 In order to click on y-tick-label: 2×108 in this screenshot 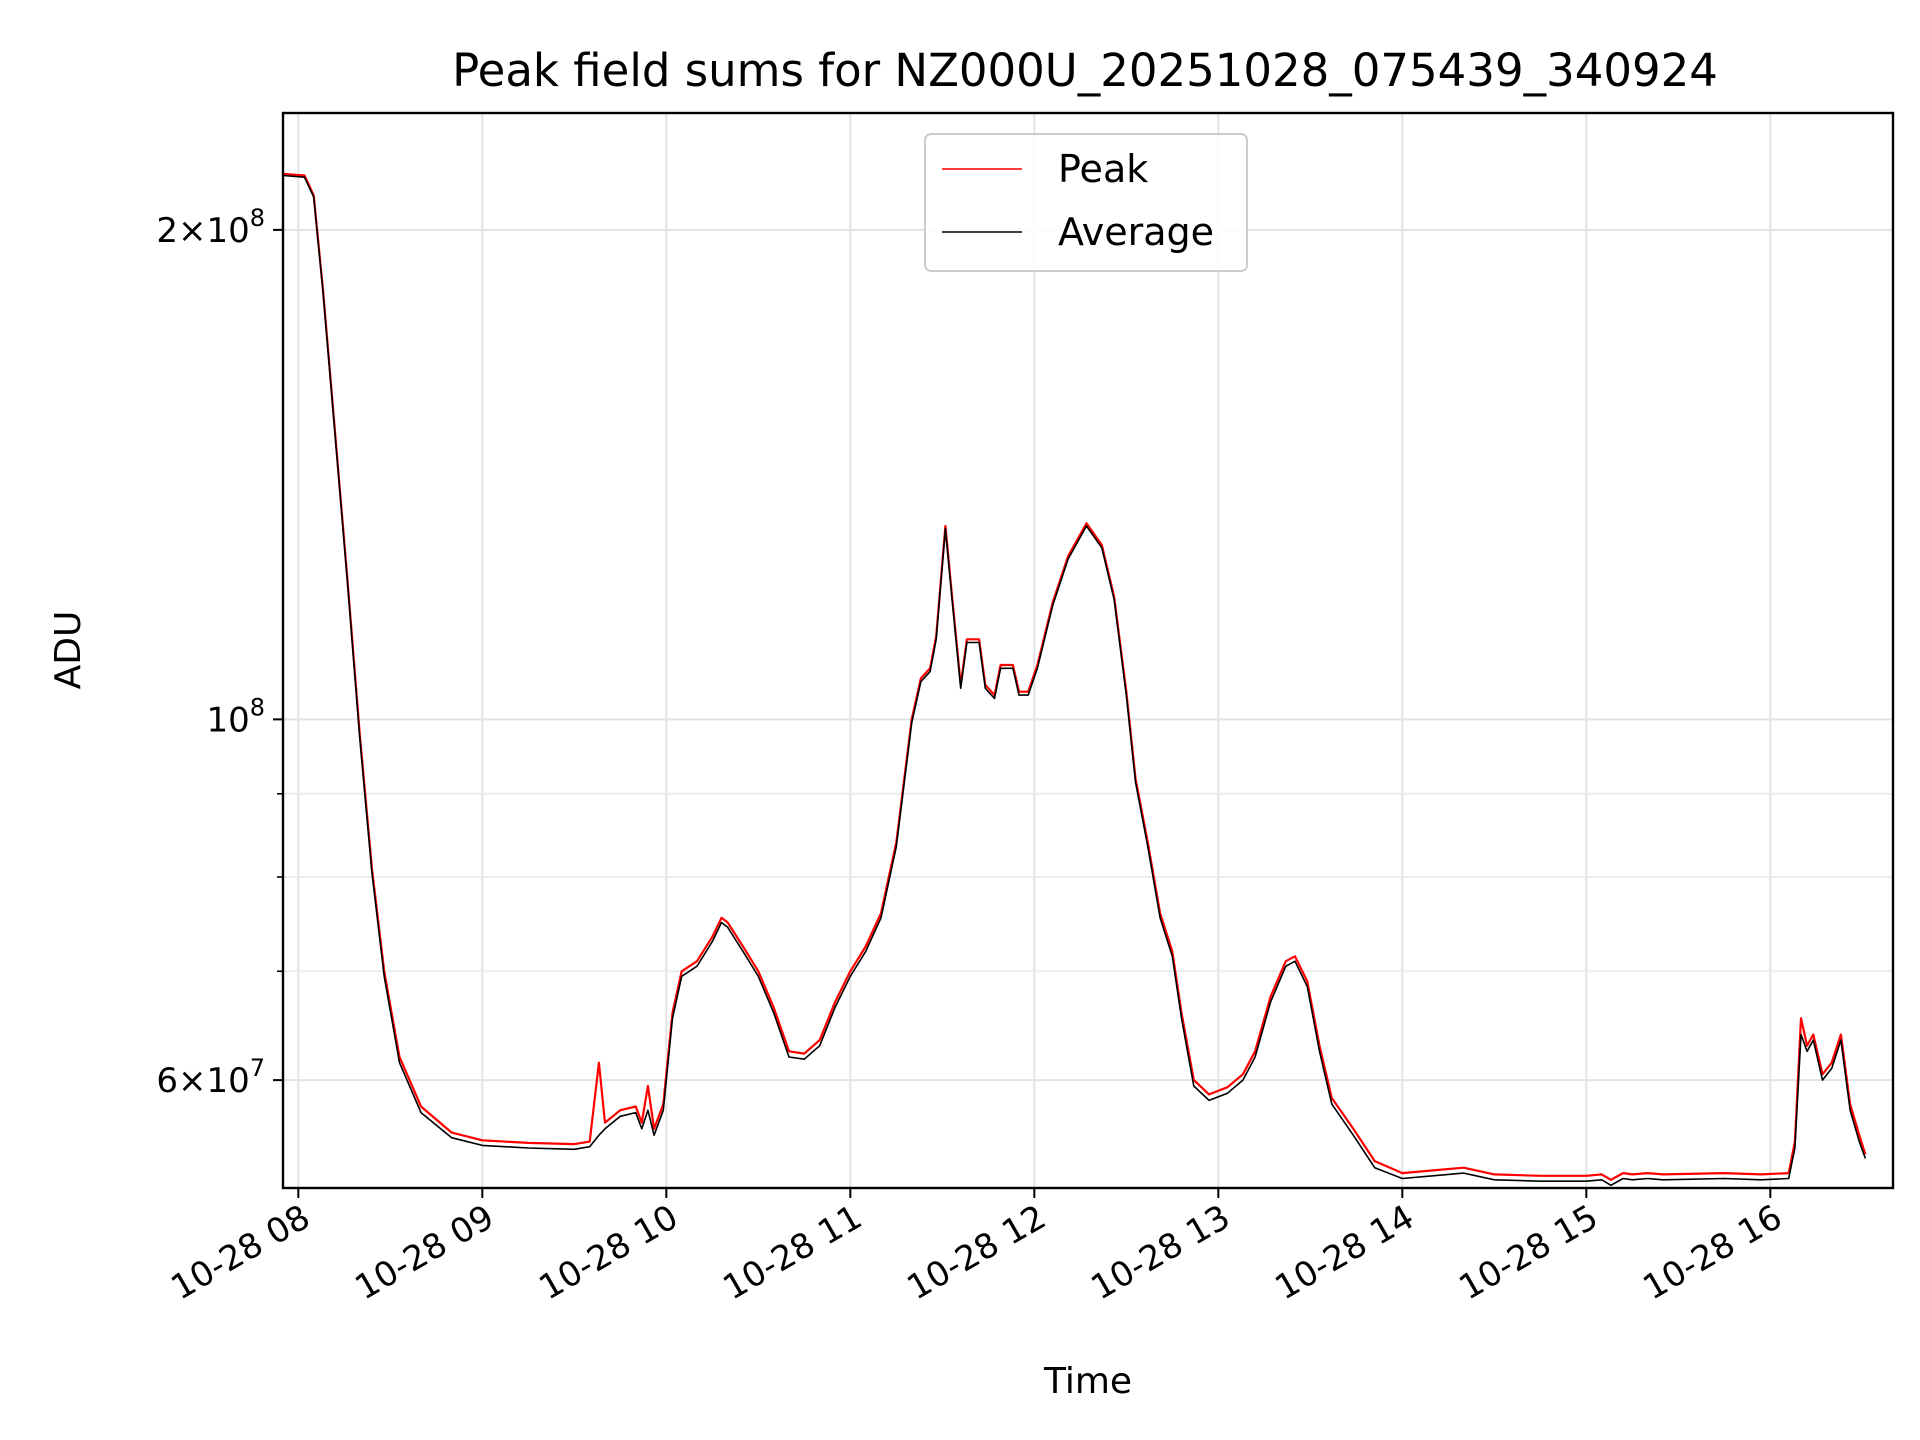, I will do `click(210, 227)`.